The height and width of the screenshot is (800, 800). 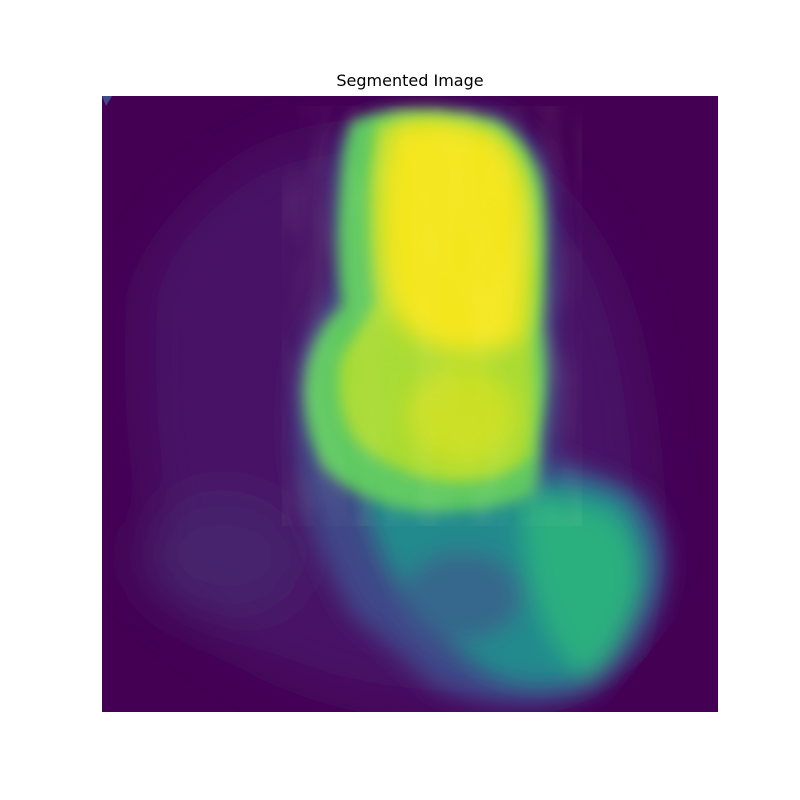 What do you see at coordinates (716, 404) in the screenshot?
I see `edge-strip` at bounding box center [716, 404].